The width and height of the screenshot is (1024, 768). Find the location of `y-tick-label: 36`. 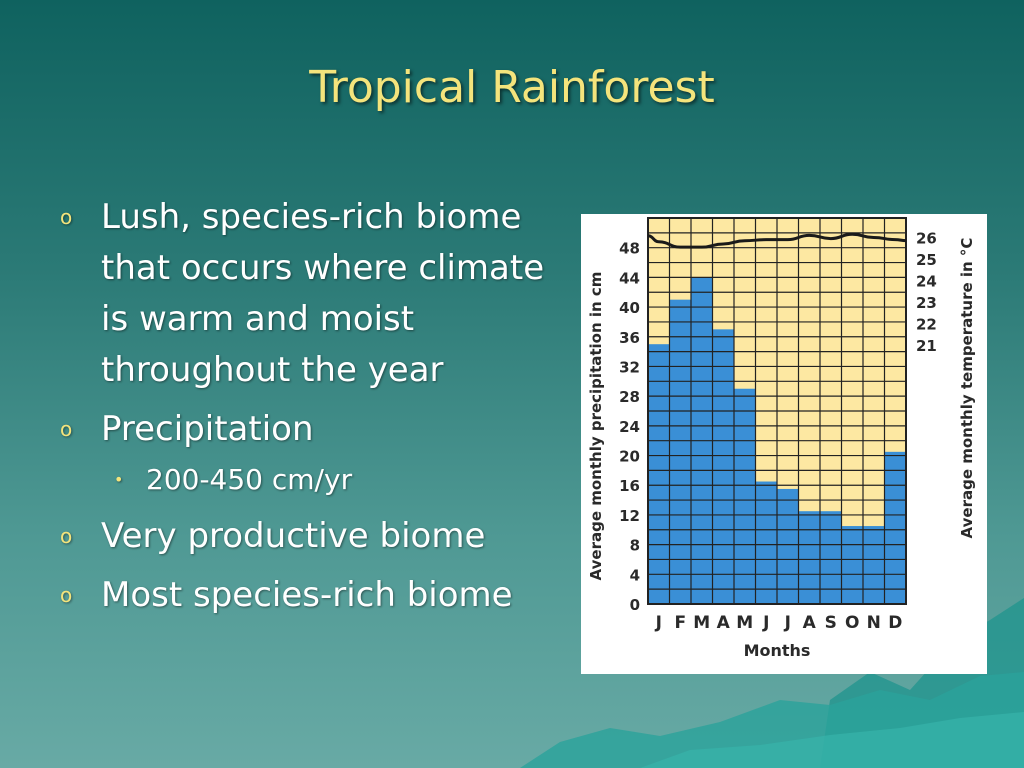

y-tick-label: 36 is located at coordinates (629, 338).